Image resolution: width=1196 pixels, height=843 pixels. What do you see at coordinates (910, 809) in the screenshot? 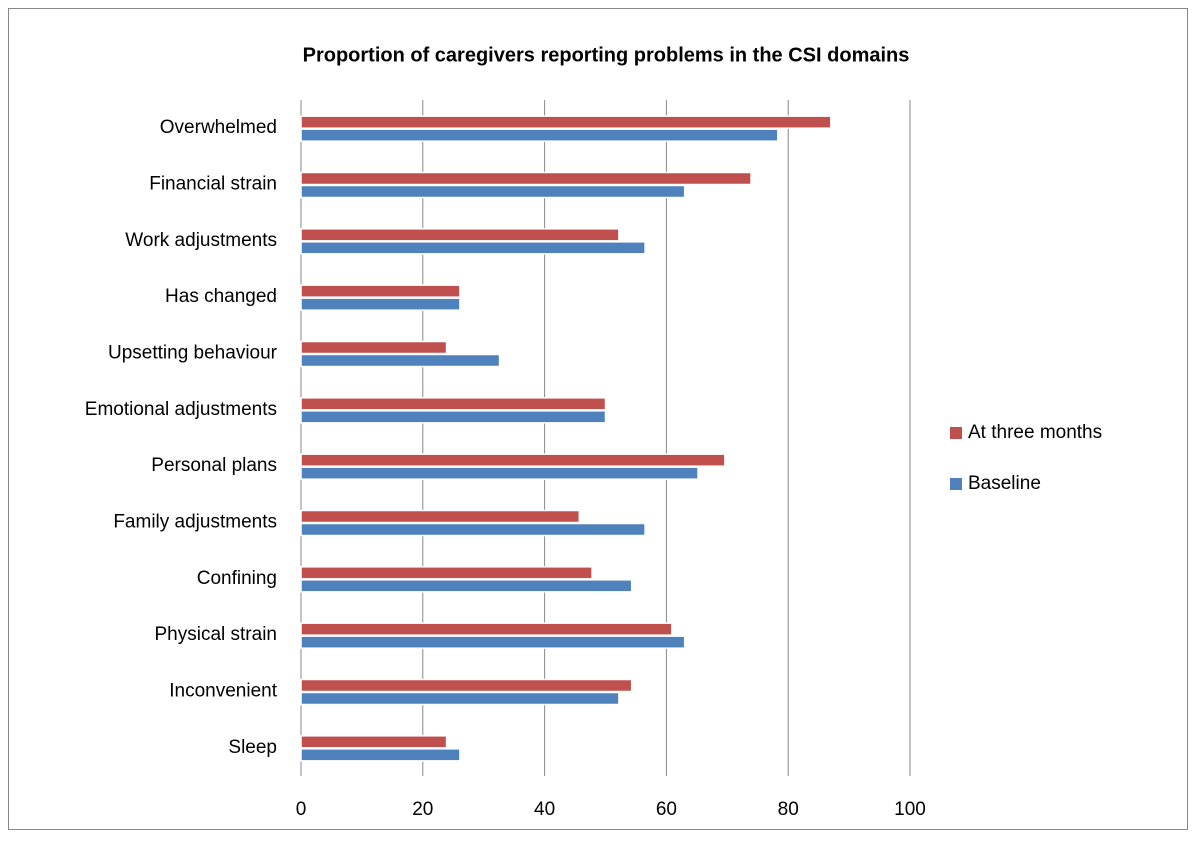
I see `x-tick-label: 100` at bounding box center [910, 809].